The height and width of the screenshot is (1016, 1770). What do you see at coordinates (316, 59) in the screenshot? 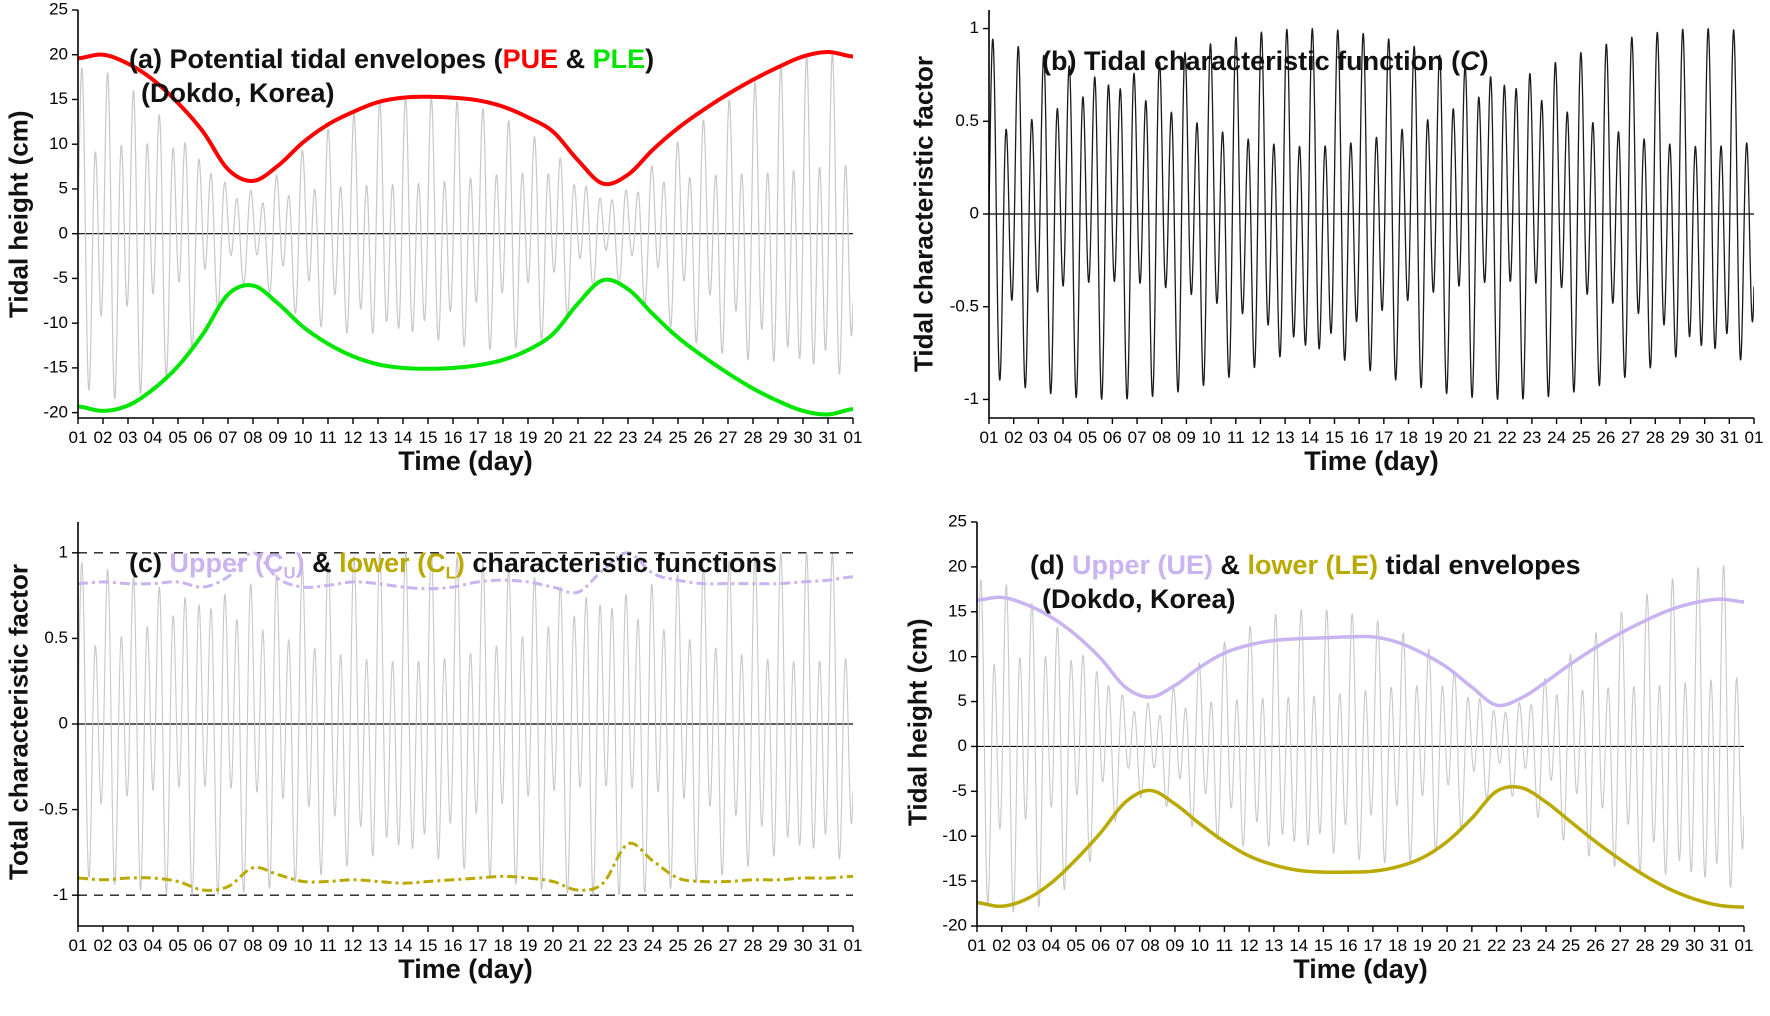
I see `panel-a-title-prefix: (a) Potential tidal envelopes (` at bounding box center [316, 59].